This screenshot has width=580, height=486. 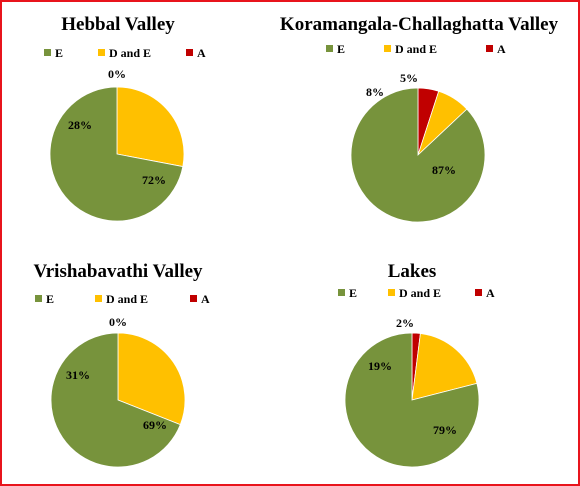 I want to click on data-label-d-and-e: 19%, so click(x=380, y=366).